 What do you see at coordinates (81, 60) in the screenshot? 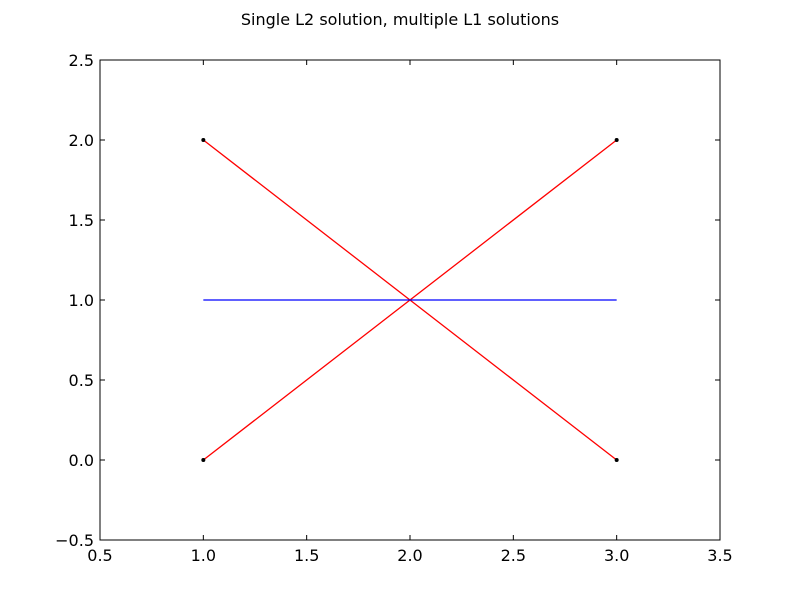
I see `y-tick-label: 2.5` at bounding box center [81, 60].